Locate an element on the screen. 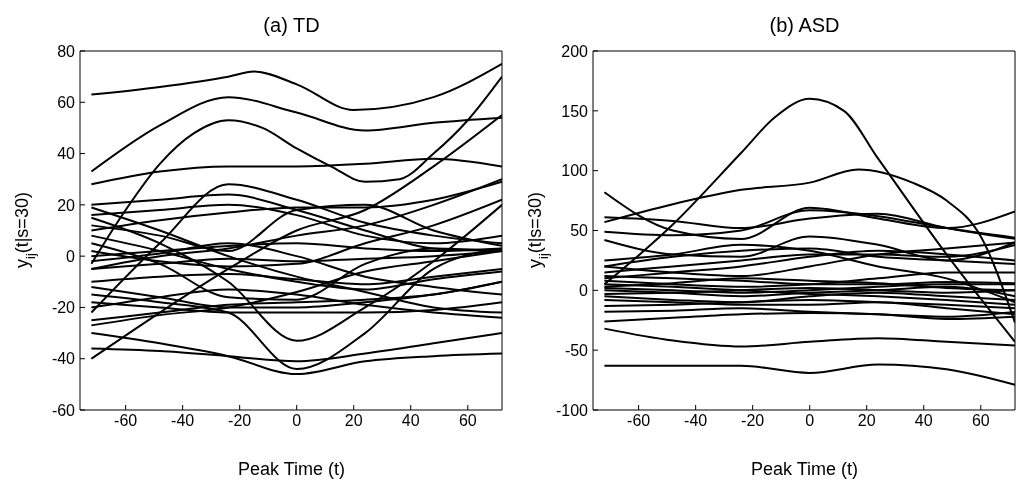 The height and width of the screenshot is (493, 1031). y-tick-label: 80 is located at coordinates (66, 51).